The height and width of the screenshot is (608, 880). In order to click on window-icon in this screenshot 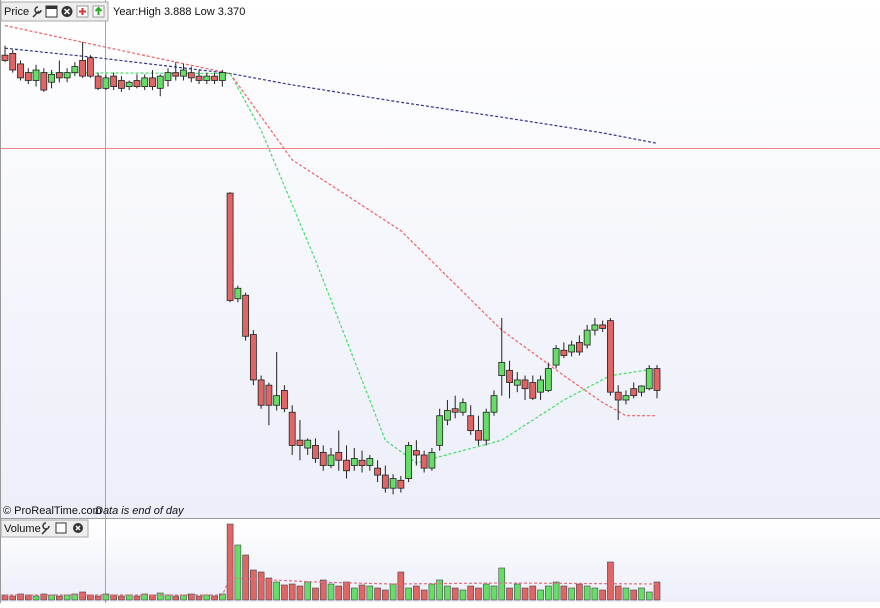, I will do `click(61, 528)`.